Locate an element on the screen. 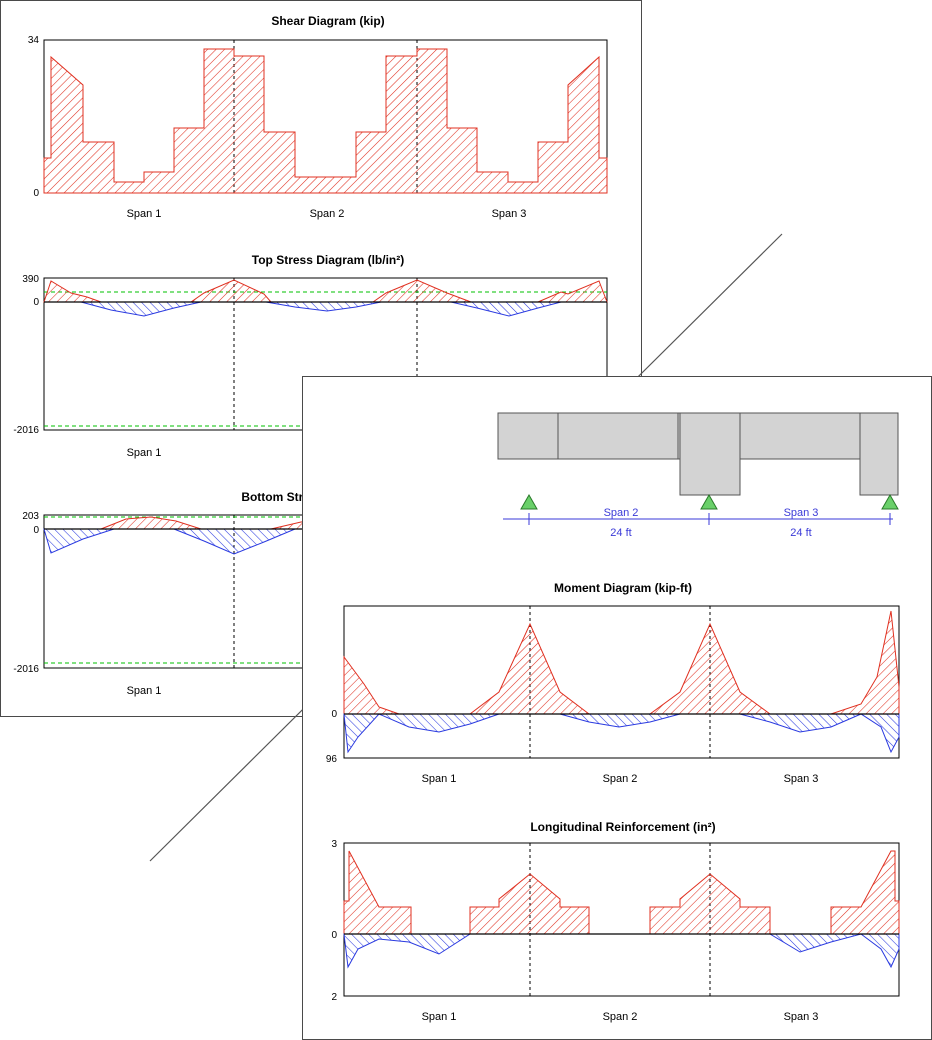  moment-title: Moment Diagram (kip-ft) is located at coordinates (623, 588).